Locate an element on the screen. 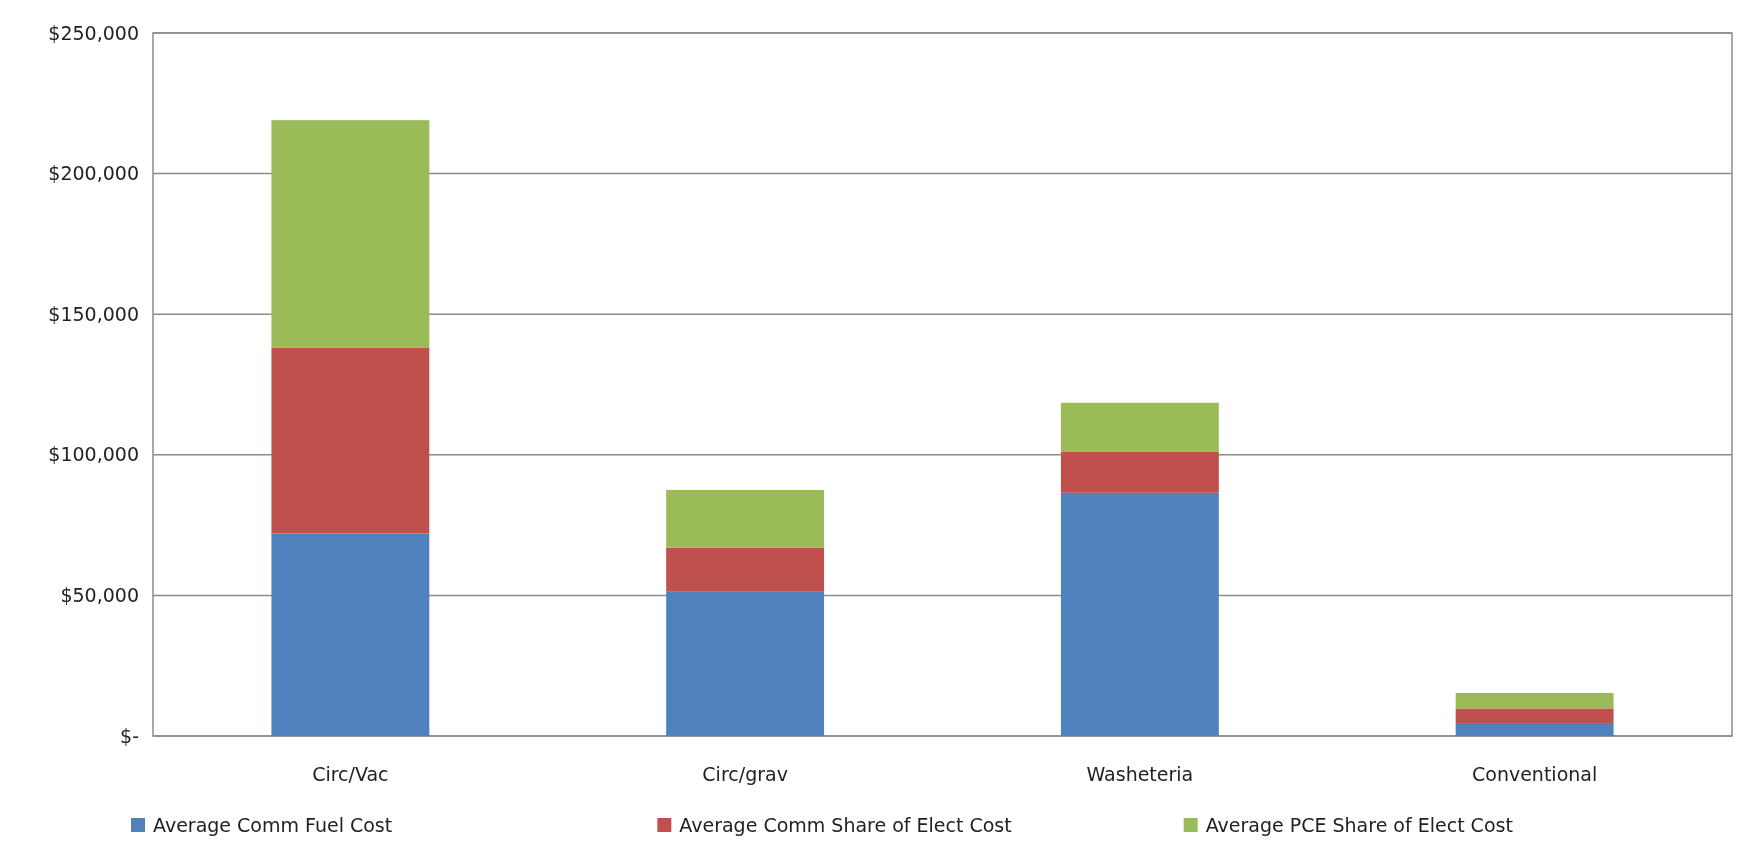 This screenshot has height=864, width=1747. y-tick-label: $150,000 is located at coordinates (93, 313).